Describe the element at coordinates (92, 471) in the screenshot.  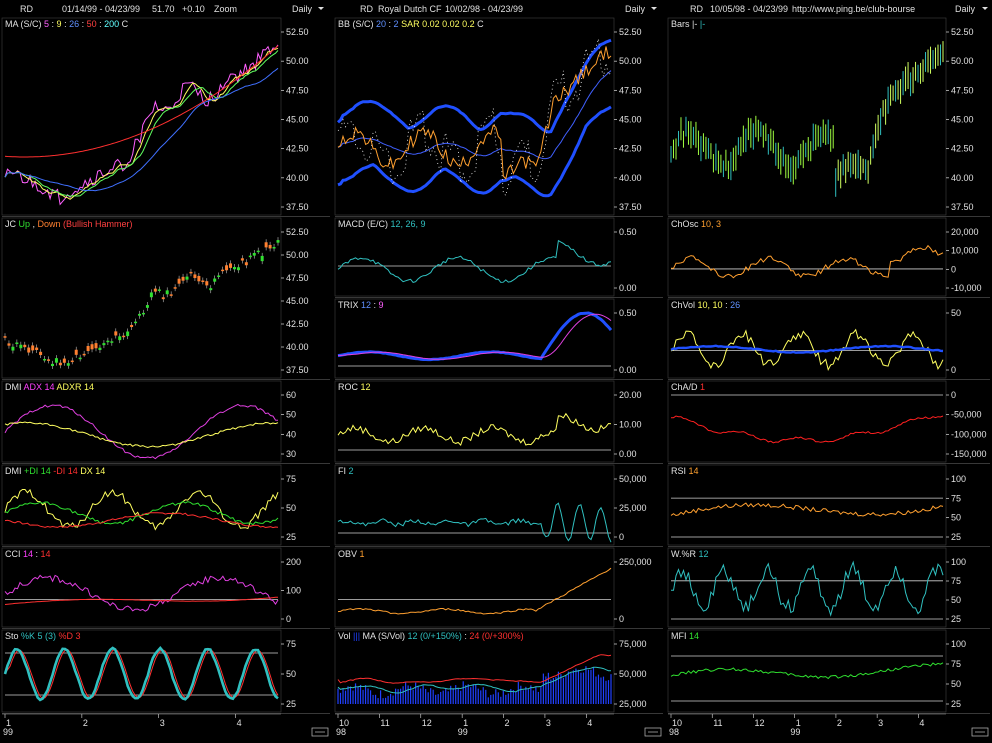
I see `legend-entry: DX 14` at that location.